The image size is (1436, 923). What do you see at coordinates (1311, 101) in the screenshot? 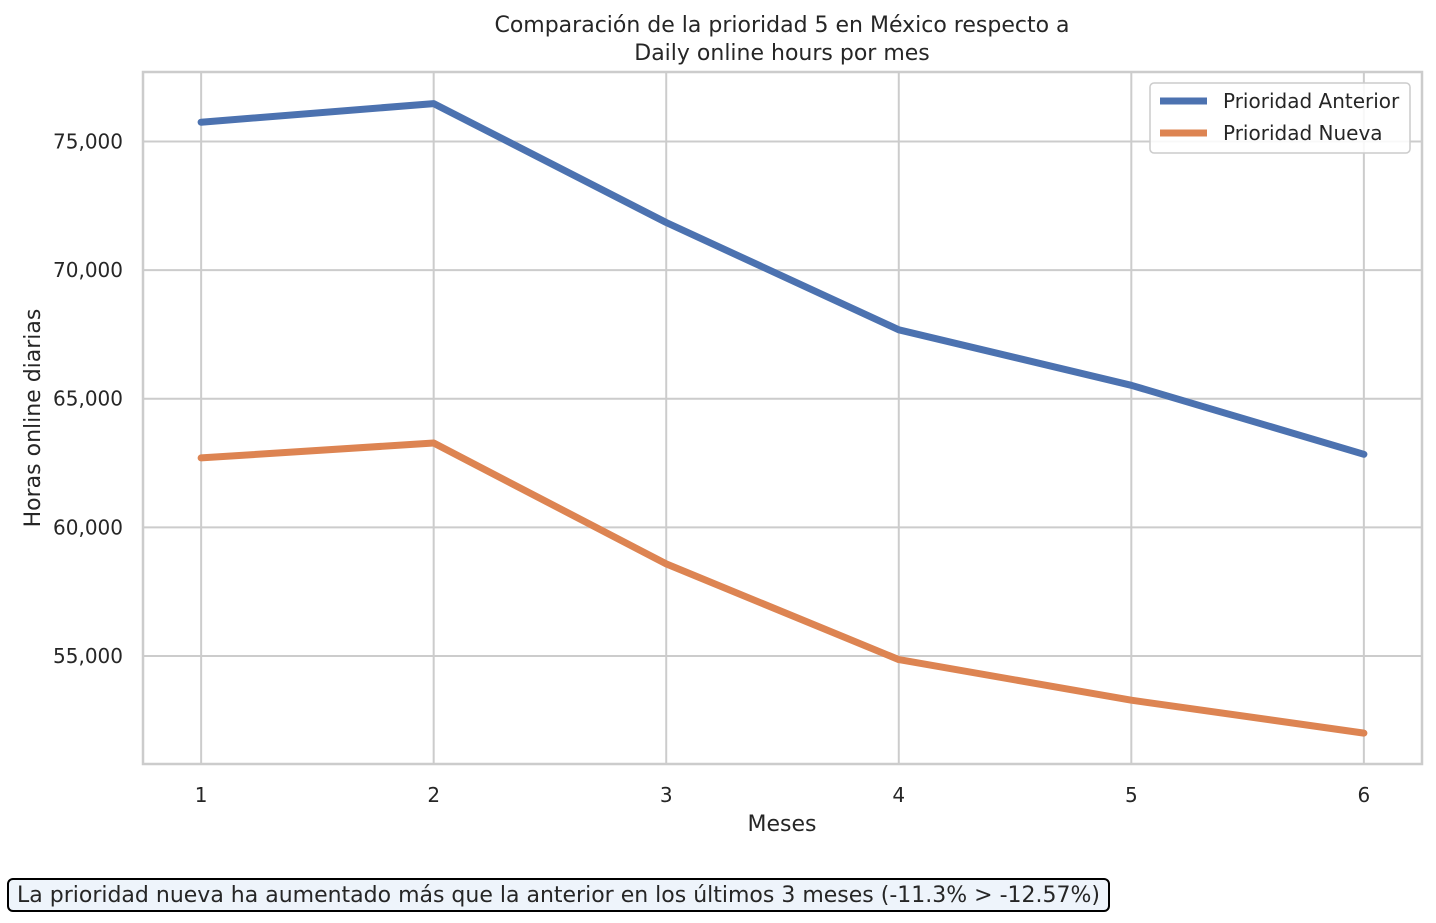
I see `legend-label-prioridad-anterior: Prioridad Anterior` at bounding box center [1311, 101].